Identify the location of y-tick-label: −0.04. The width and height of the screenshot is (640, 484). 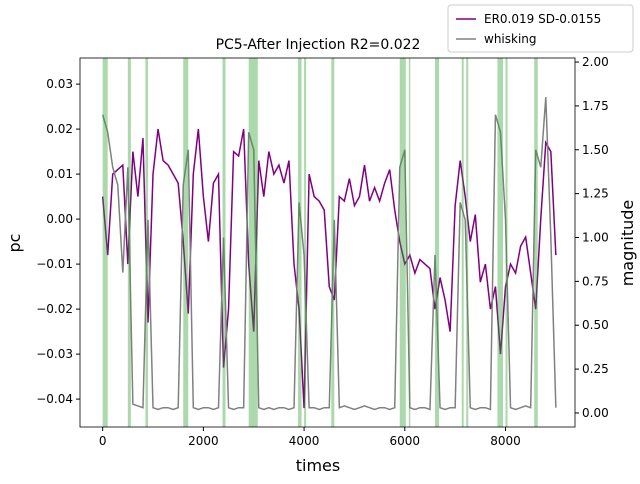
(54, 399).